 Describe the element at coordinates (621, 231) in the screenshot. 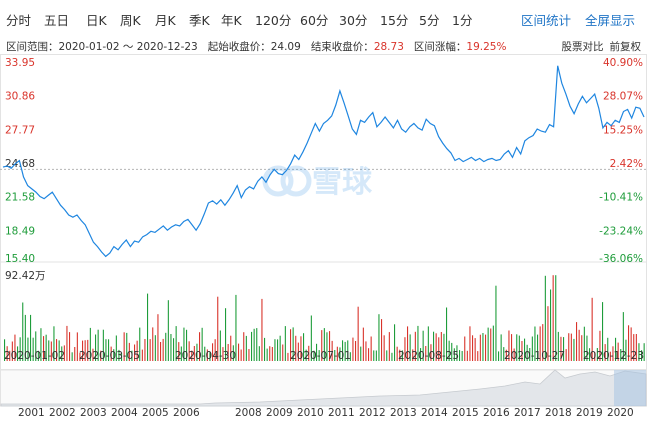

I see `pct-tick-label: -23.24%` at that location.